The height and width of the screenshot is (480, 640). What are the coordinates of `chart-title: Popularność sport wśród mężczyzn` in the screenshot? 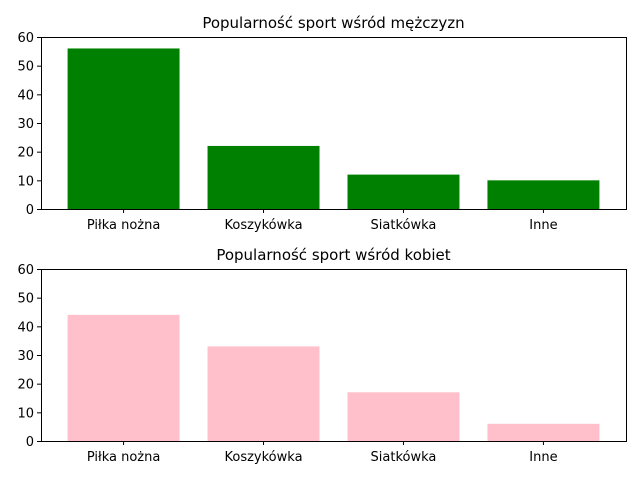 It's located at (333, 23).